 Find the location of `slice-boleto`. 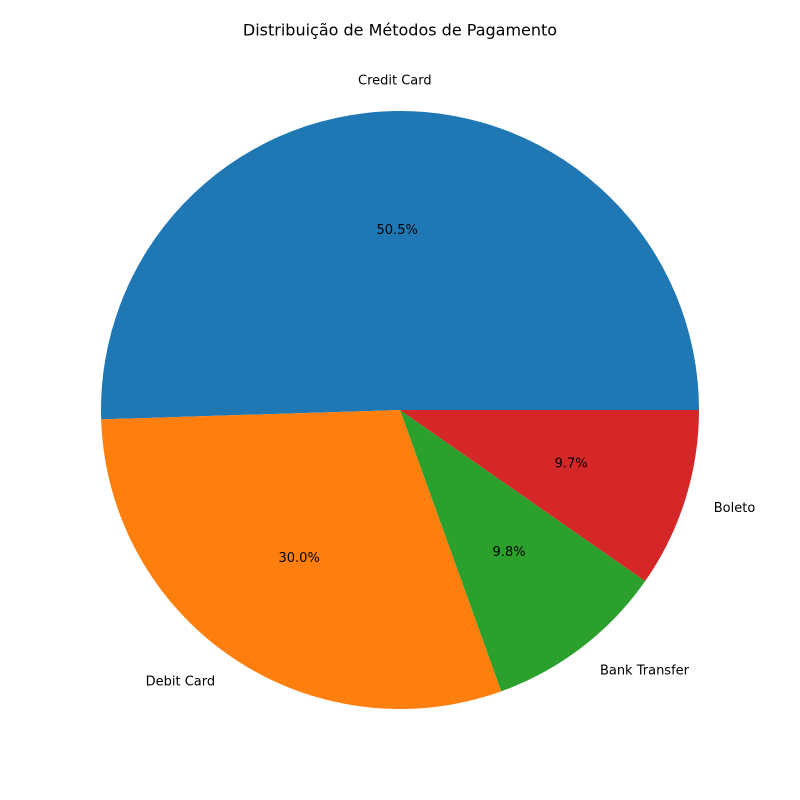

slice-boleto is located at coordinates (549, 496).